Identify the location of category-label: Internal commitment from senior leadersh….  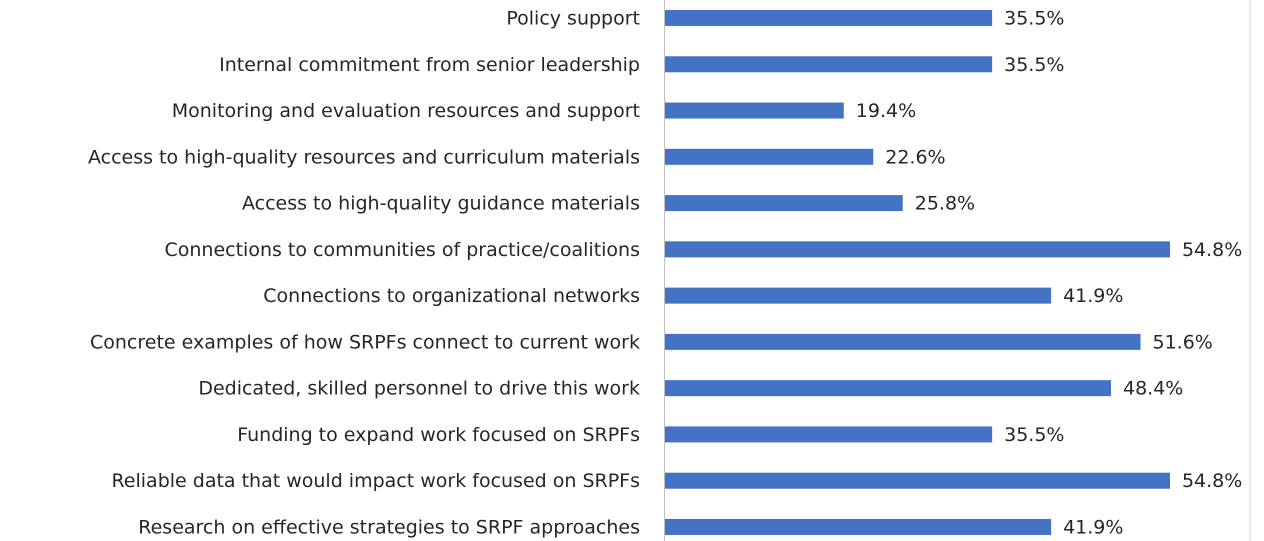
(429, 65).